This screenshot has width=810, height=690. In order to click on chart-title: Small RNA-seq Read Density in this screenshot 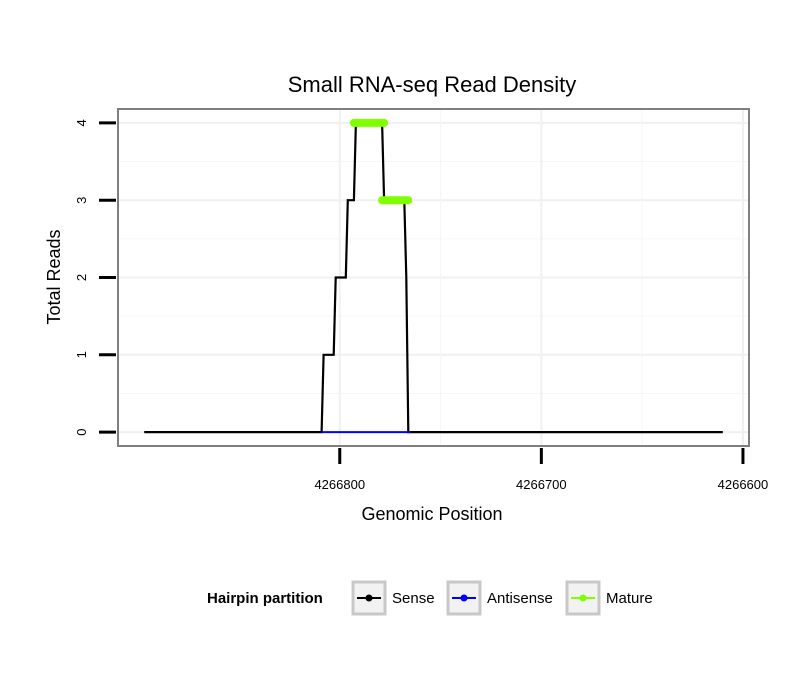, I will do `click(432, 84)`.